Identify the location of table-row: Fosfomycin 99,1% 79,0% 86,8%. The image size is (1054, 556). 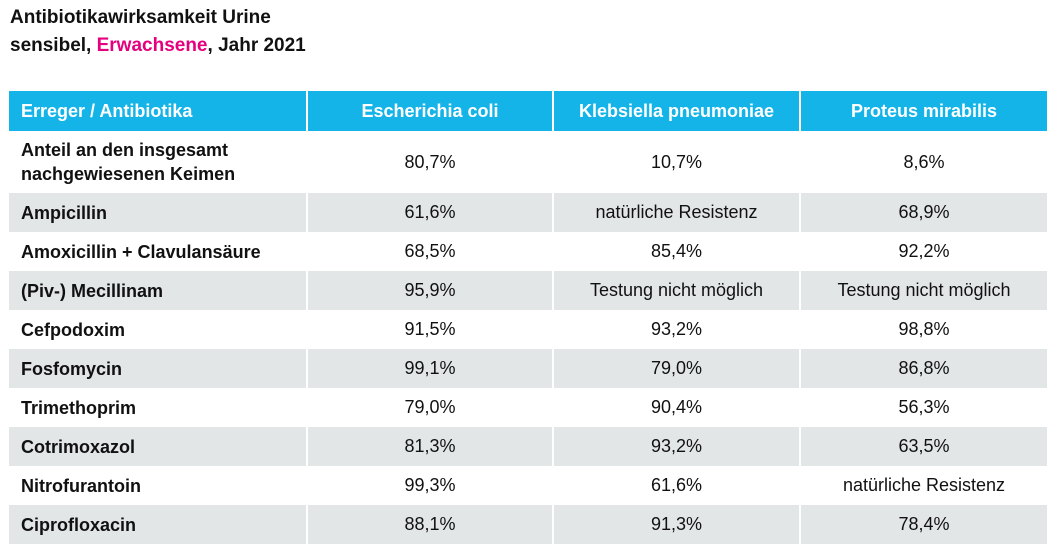
(528, 368).